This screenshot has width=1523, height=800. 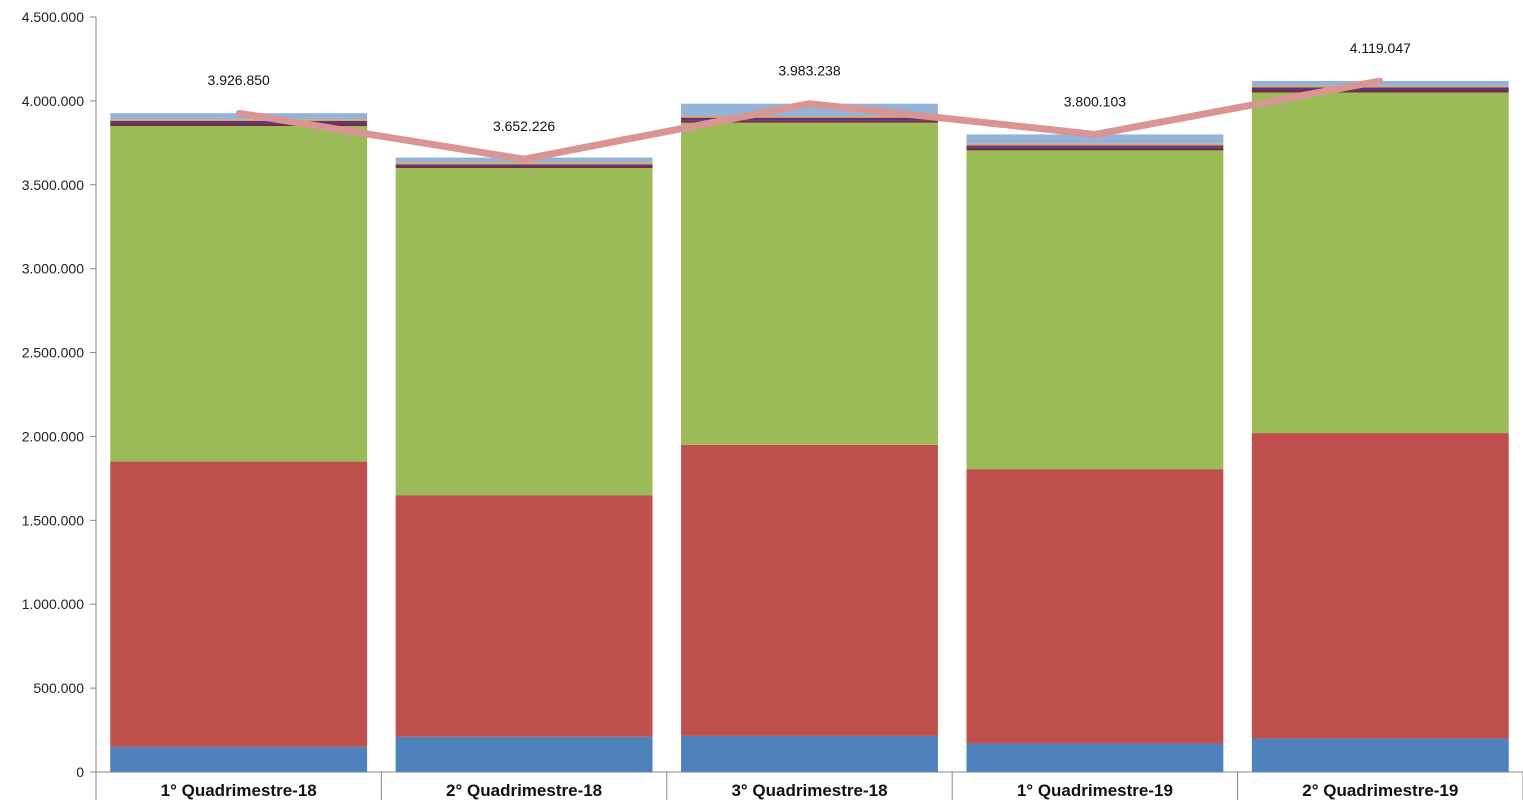 What do you see at coordinates (239, 790) in the screenshot?
I see `x-tick-label: 1° Quadrimestre-18` at bounding box center [239, 790].